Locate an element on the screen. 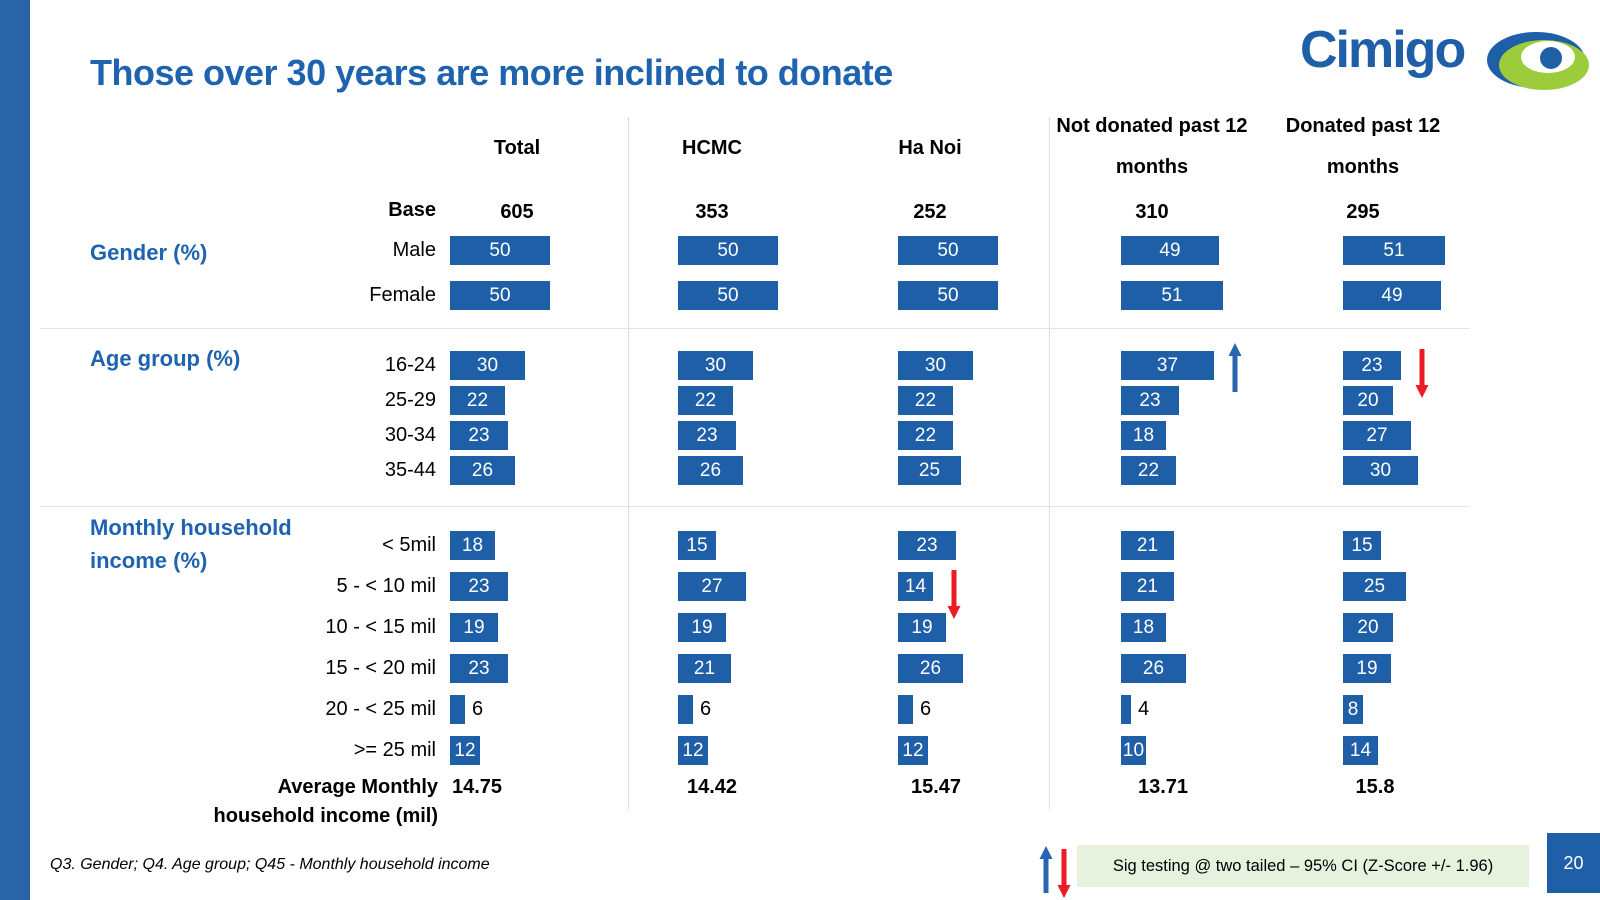 The height and width of the screenshot is (900, 1600). row-label: 30-34 is located at coordinates (410, 435).